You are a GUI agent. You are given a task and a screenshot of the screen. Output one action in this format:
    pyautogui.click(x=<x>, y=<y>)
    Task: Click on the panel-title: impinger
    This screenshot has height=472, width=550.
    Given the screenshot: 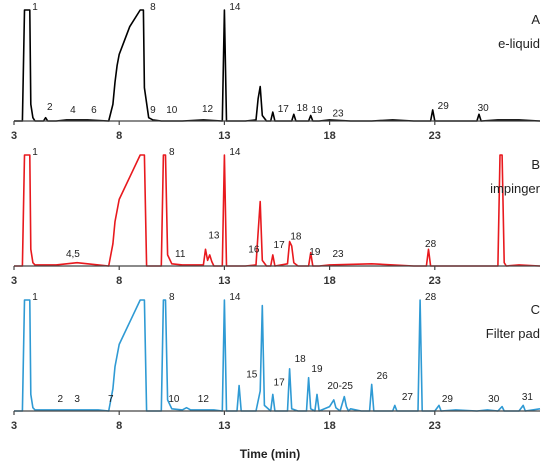 What is the action you would take?
    pyautogui.click(x=515, y=188)
    